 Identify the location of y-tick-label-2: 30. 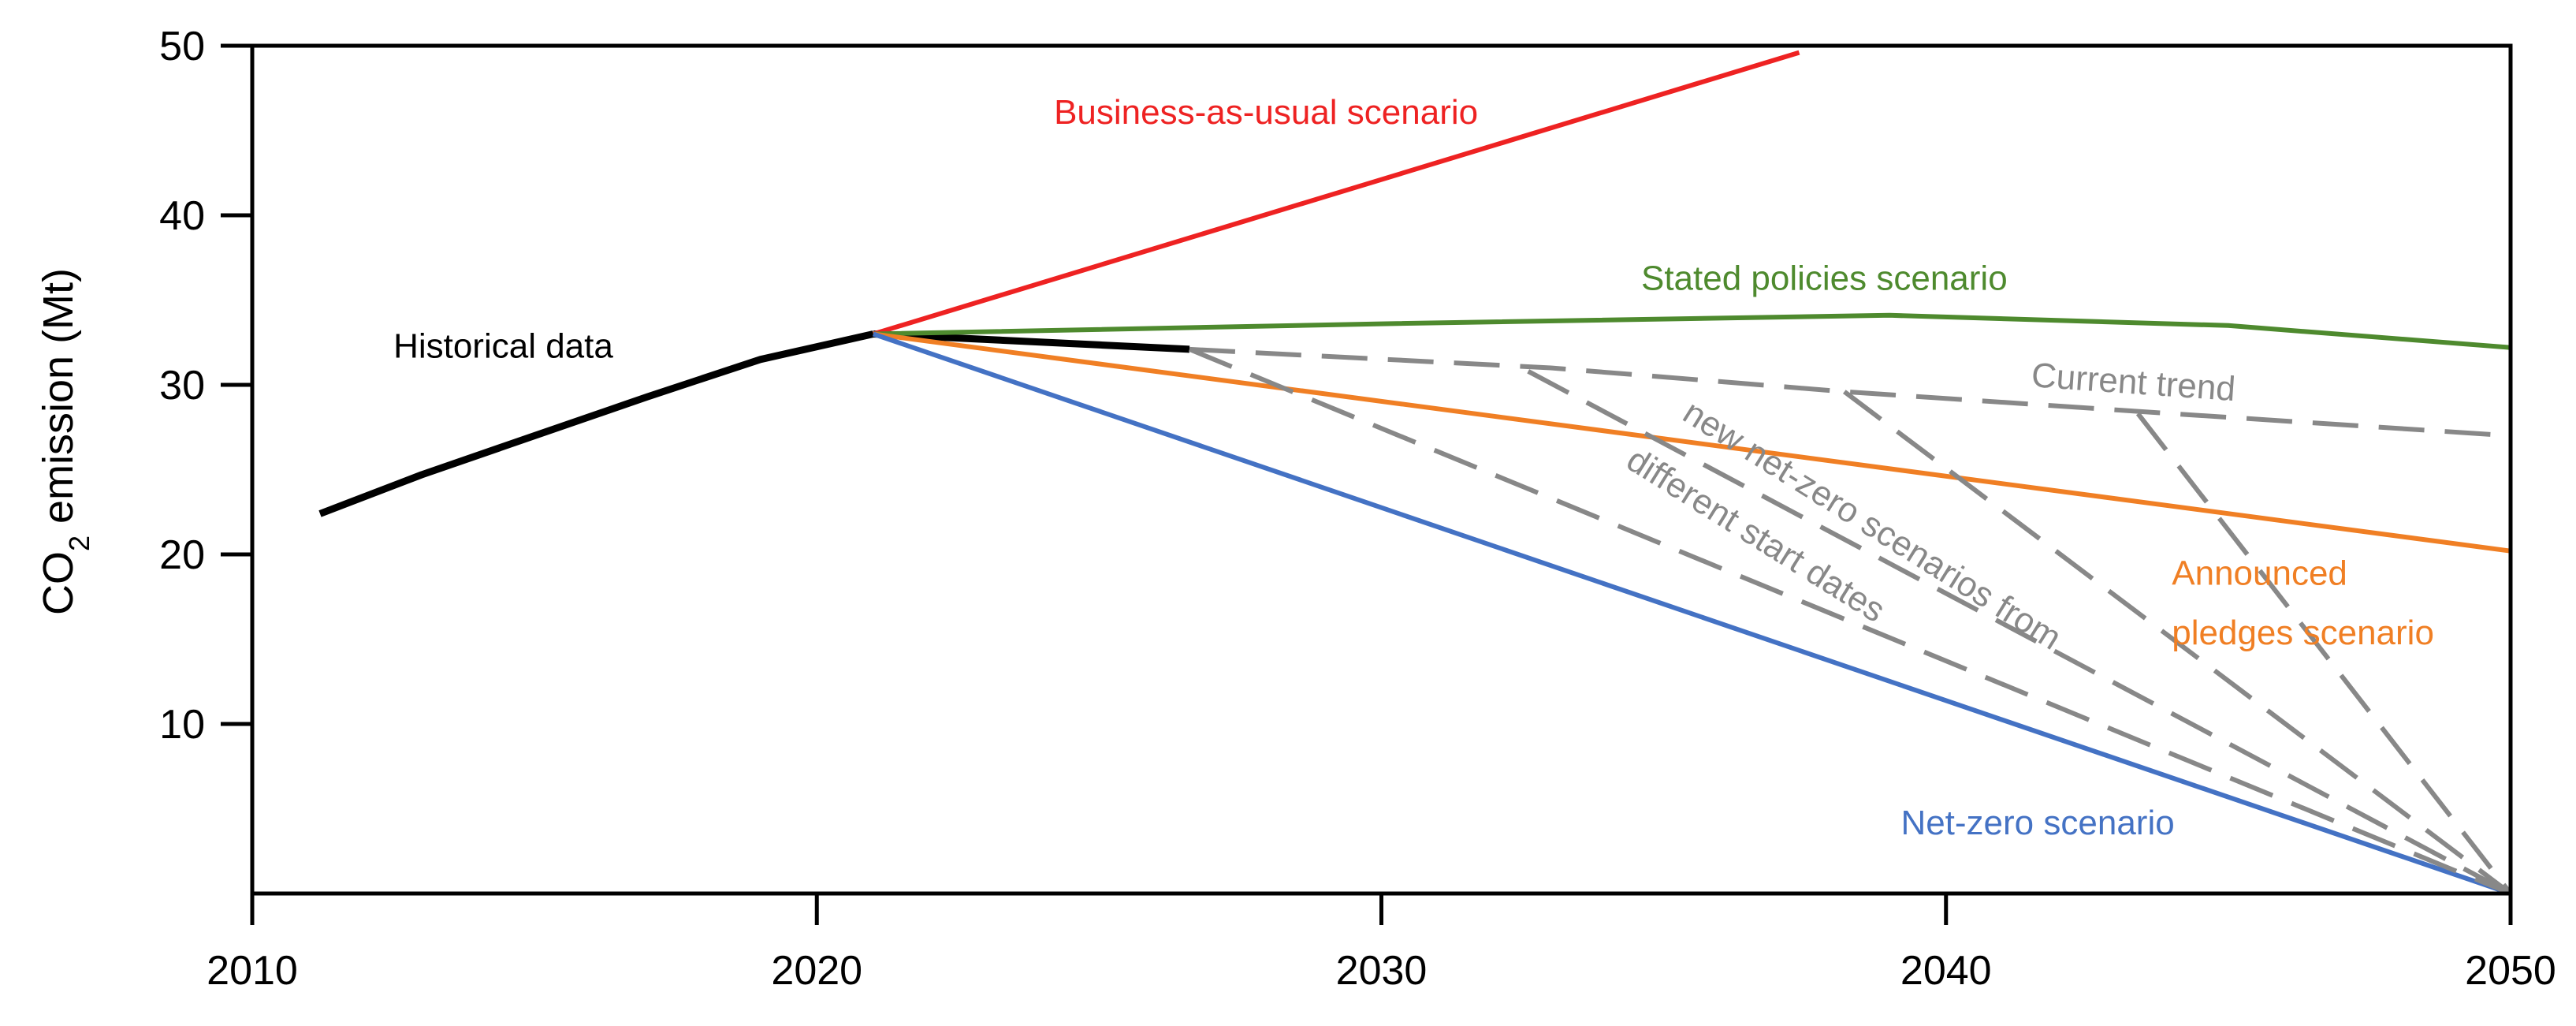
(182, 386).